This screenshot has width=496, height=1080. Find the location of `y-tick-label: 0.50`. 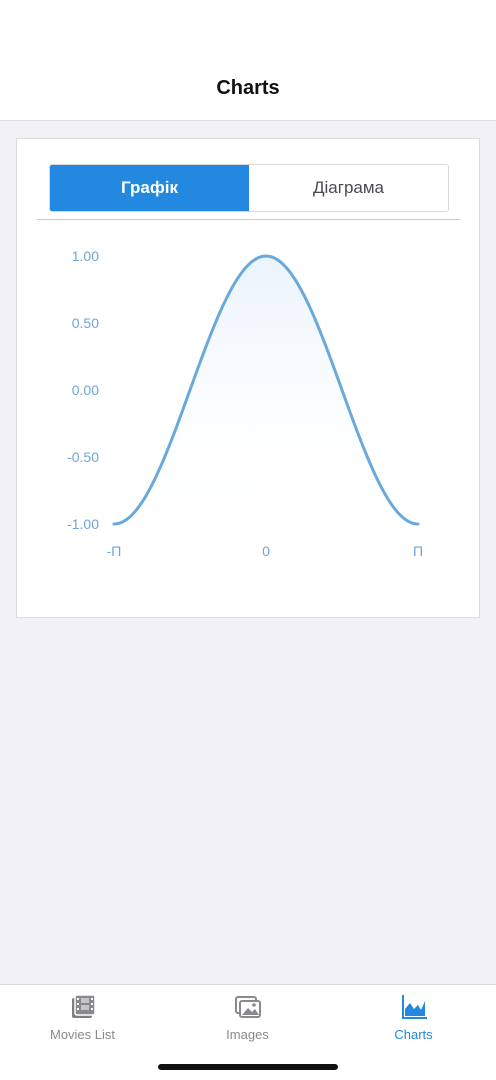

y-tick-label: 0.50 is located at coordinates (85, 323).